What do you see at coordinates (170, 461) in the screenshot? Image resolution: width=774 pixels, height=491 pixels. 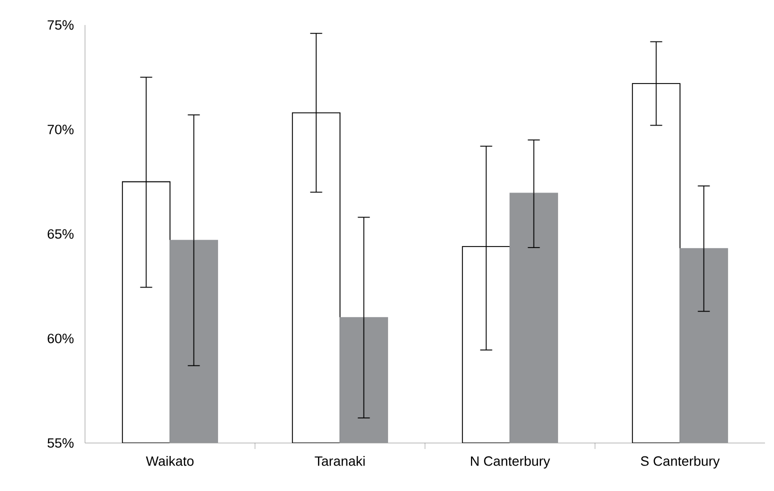 I see `x-tick-label: Waikato` at bounding box center [170, 461].